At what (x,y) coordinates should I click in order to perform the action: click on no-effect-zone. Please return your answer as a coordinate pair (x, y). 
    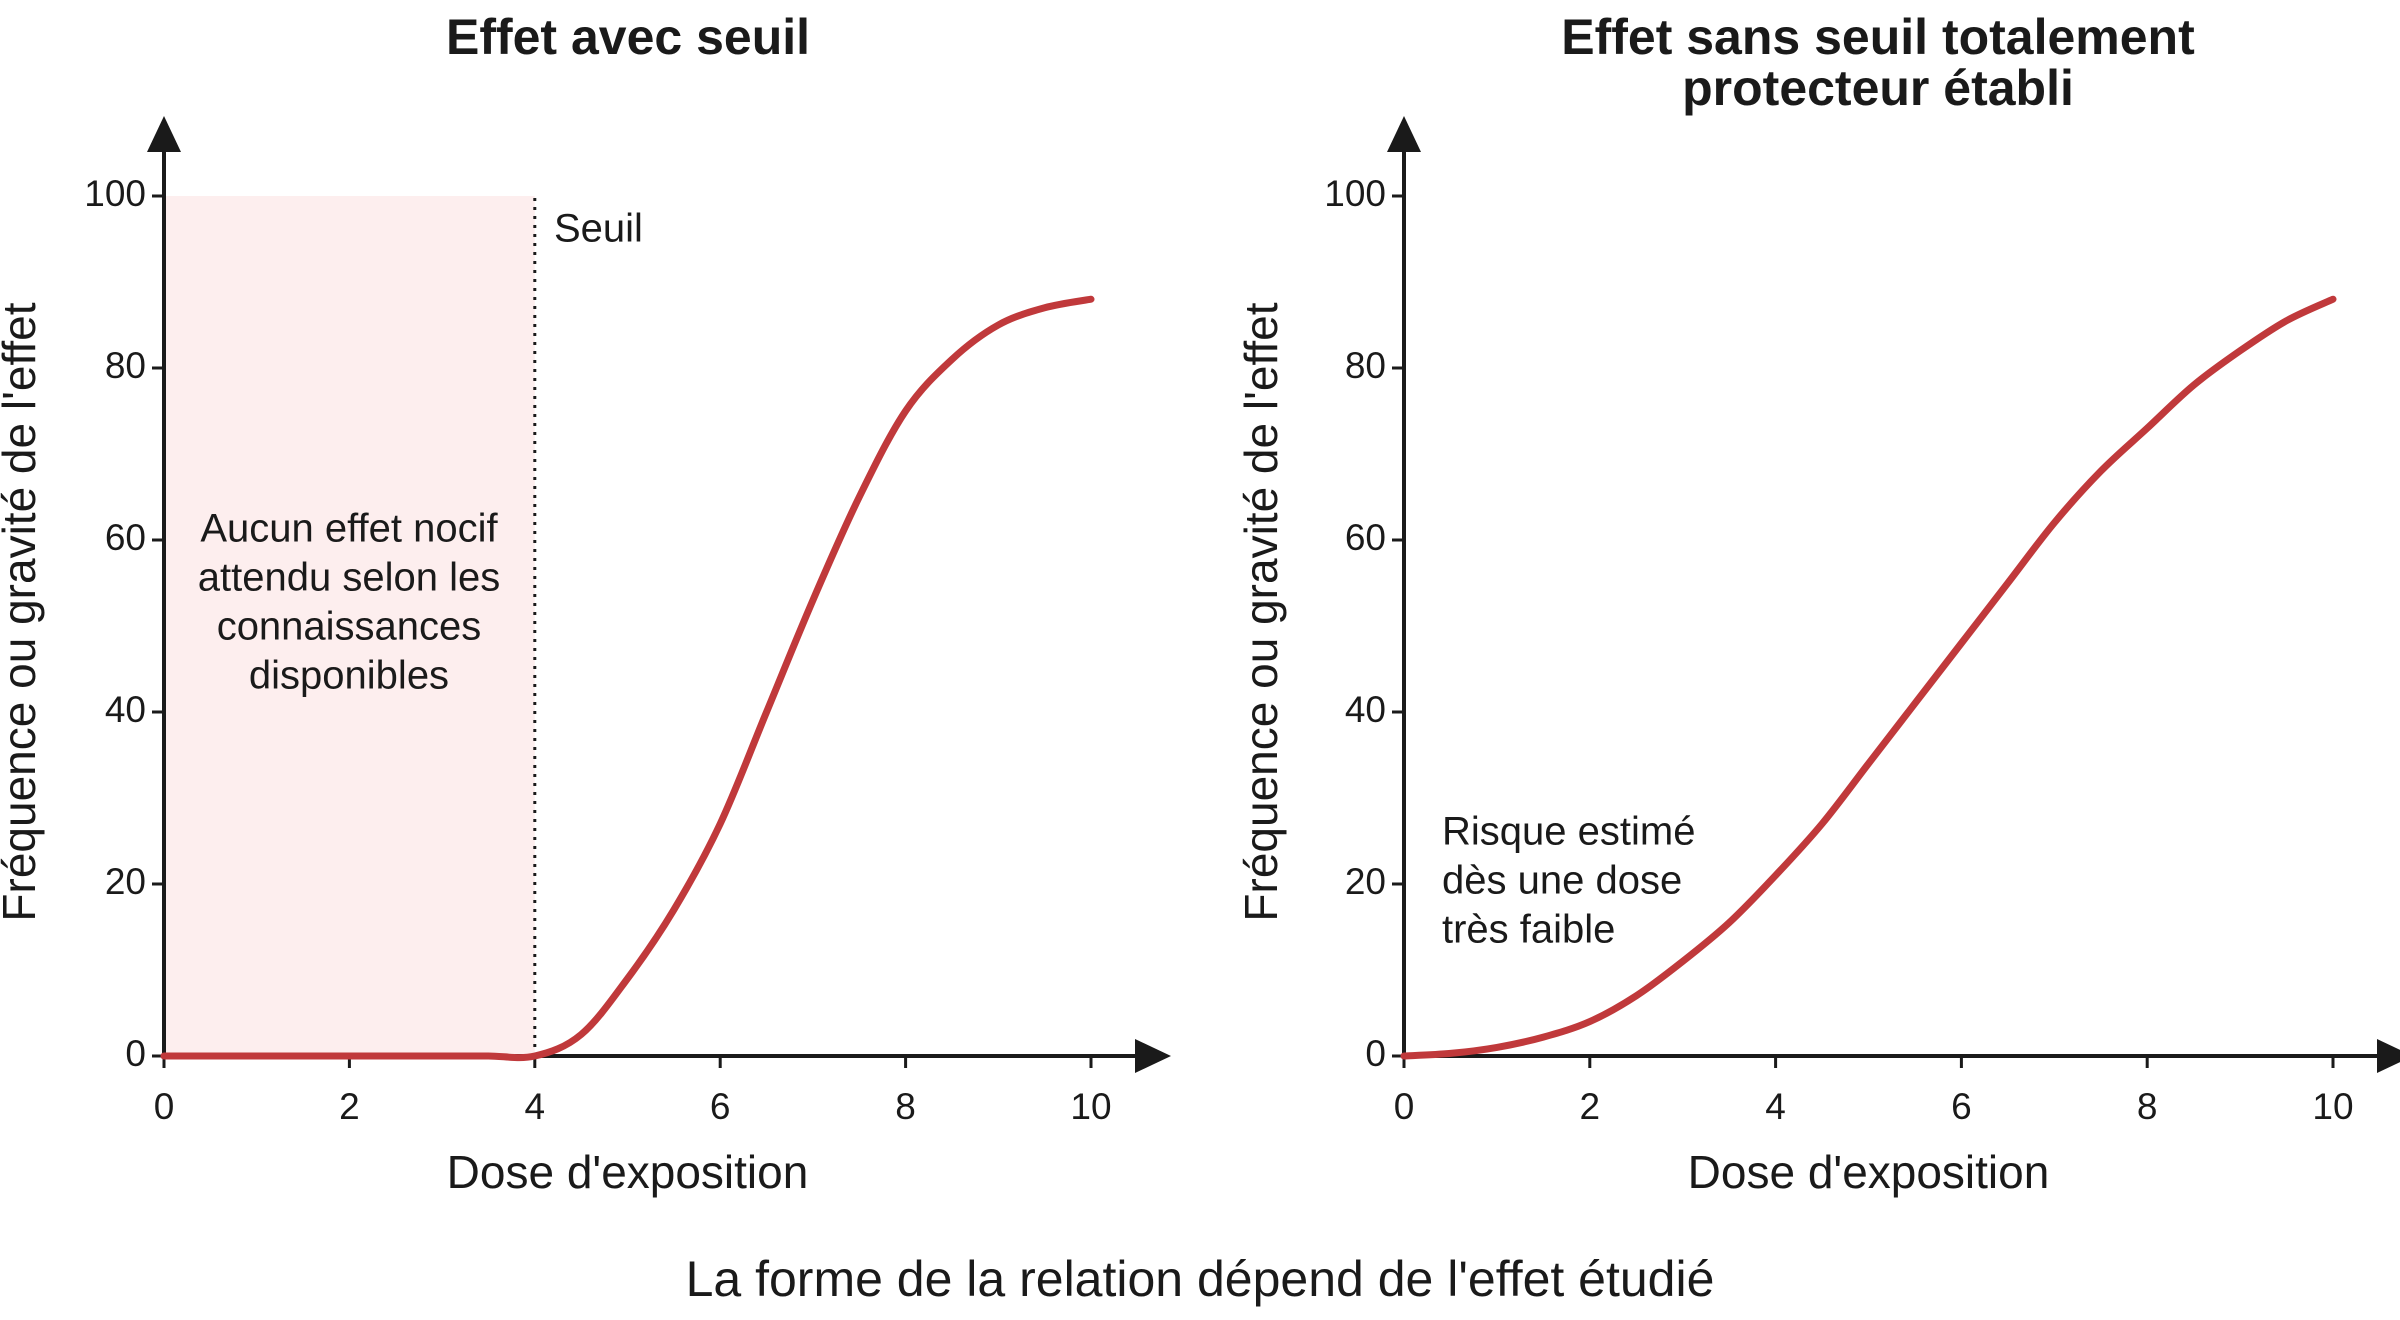
    Looking at the image, I should click on (349, 626).